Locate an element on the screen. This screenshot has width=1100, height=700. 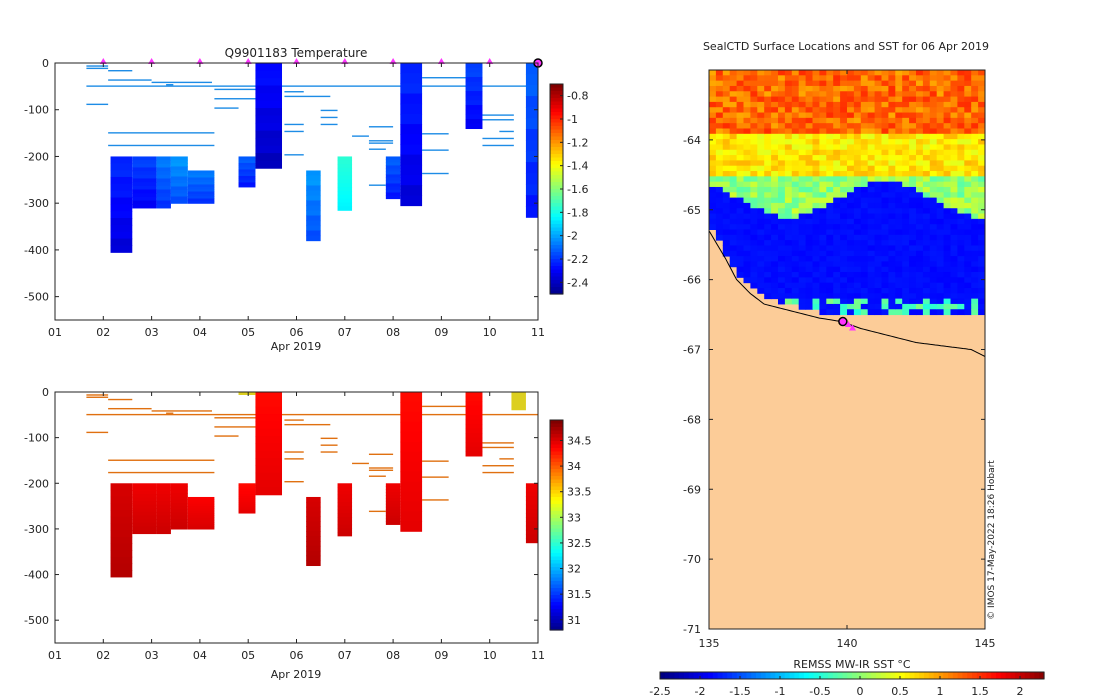
y-tick-label: -69 is located at coordinates (692, 489).